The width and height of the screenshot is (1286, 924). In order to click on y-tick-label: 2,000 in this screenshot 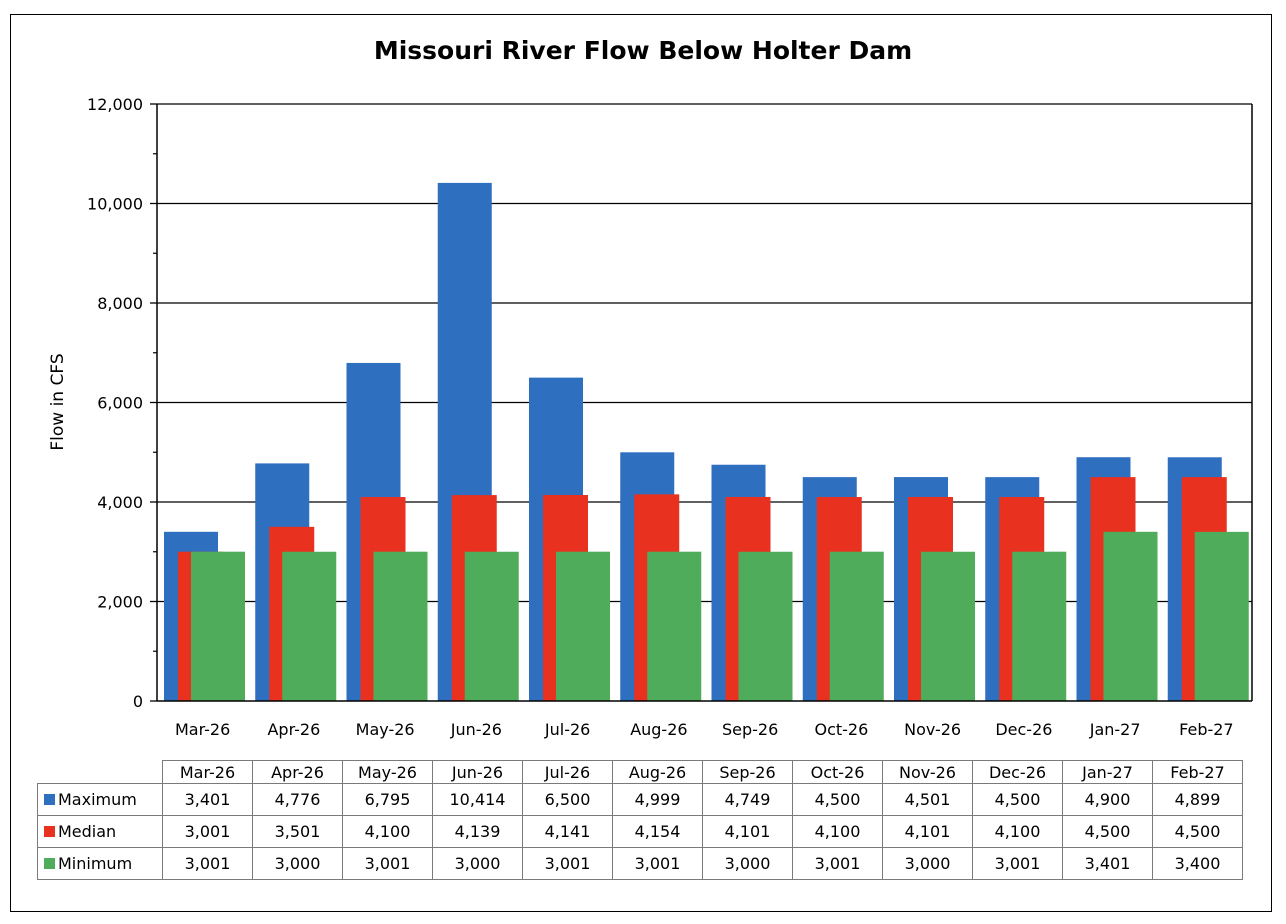, I will do `click(120, 602)`.